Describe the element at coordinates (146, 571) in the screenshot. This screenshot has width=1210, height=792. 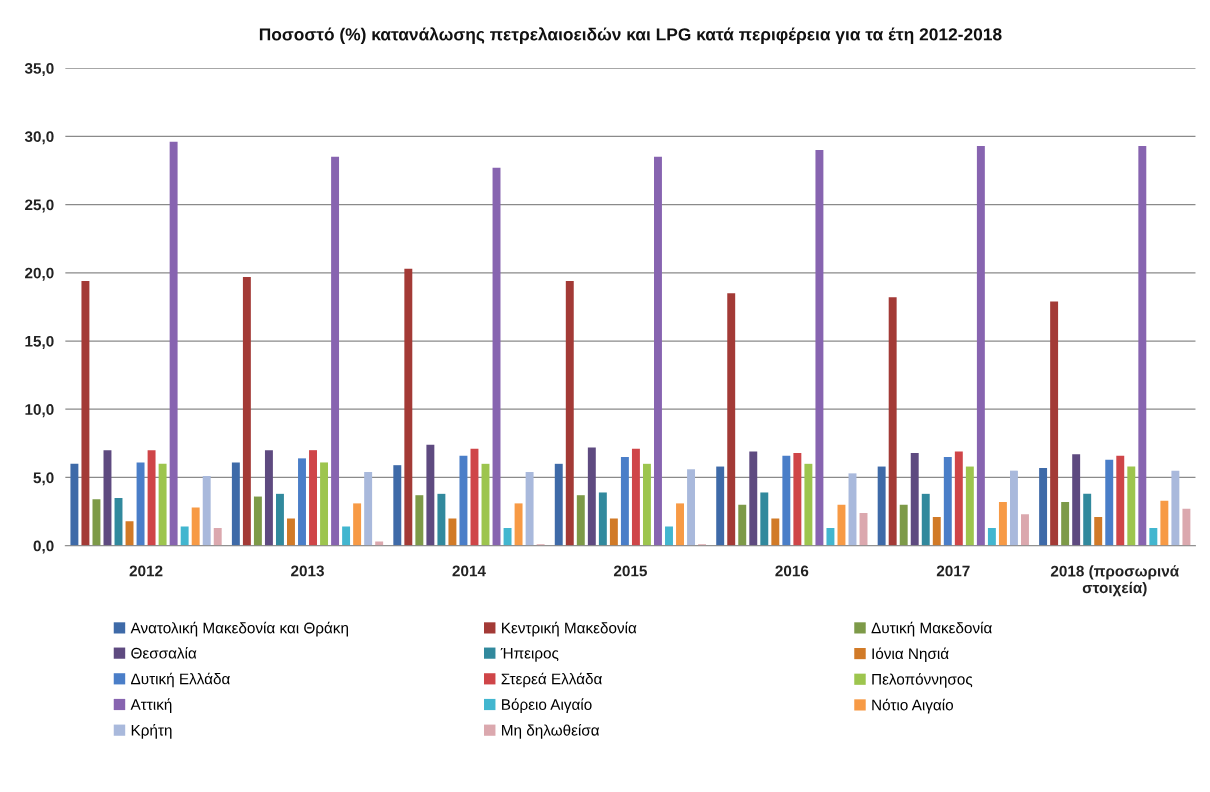
I see `x-tick-label: 2012` at that location.